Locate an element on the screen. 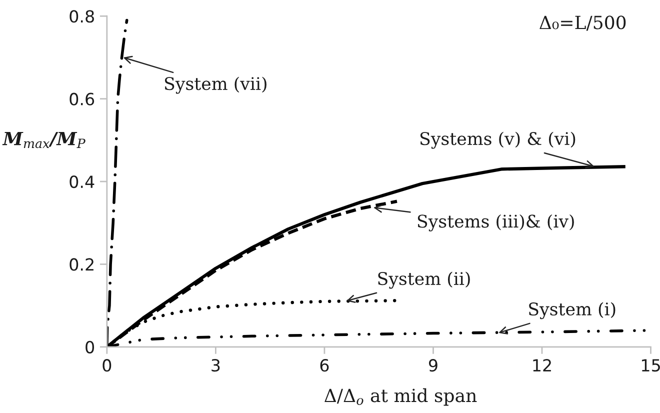  x-tick-label: 3 is located at coordinates (216, 365).